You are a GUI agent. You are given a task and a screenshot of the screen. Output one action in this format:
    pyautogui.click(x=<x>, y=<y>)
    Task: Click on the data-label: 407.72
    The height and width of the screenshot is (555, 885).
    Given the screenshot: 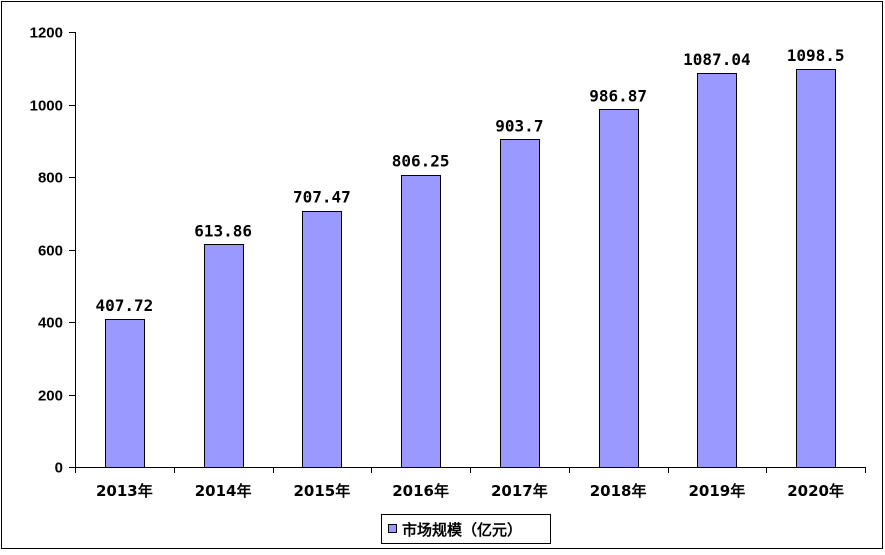 What is the action you would take?
    pyautogui.click(x=124, y=305)
    